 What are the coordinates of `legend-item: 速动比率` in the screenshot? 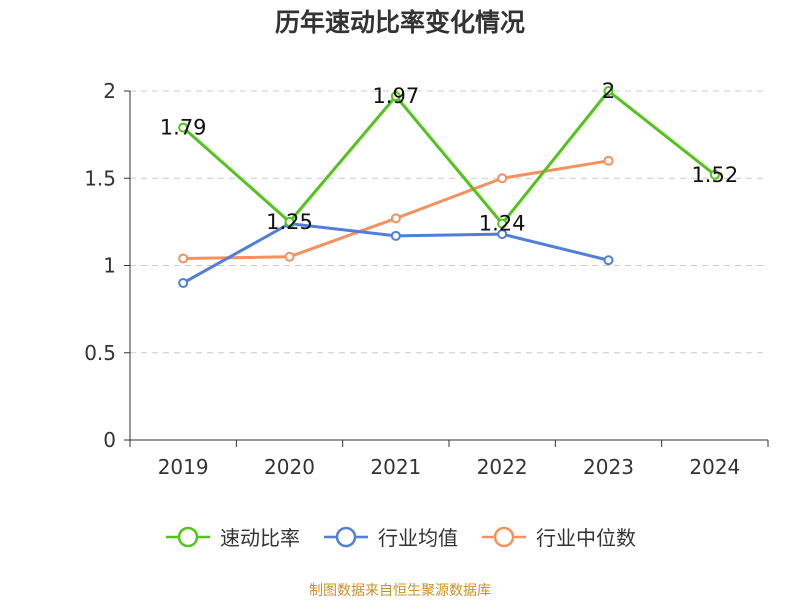 It's located at (232, 536).